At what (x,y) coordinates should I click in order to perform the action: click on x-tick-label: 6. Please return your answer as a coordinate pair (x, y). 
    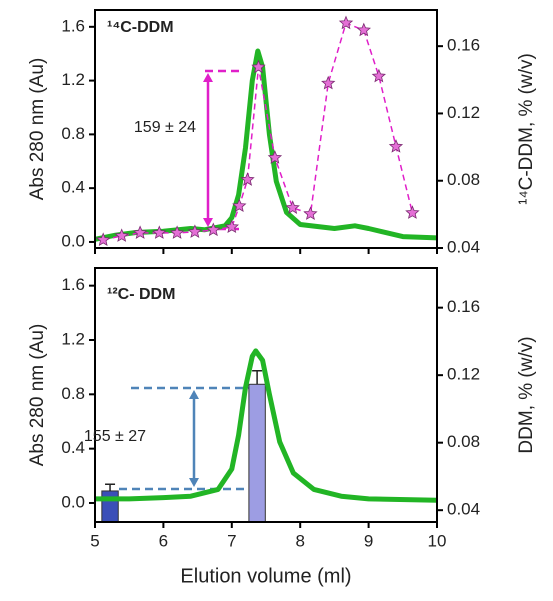
    Looking at the image, I should click on (163, 540).